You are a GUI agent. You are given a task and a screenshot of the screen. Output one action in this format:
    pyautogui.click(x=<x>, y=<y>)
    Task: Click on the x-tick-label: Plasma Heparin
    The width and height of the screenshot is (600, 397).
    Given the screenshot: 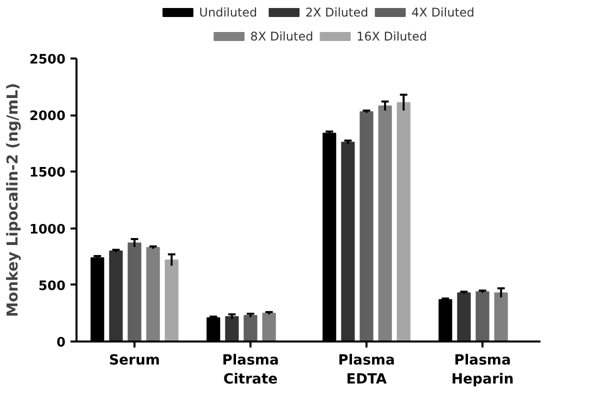 What is the action you would take?
    pyautogui.click(x=482, y=370)
    